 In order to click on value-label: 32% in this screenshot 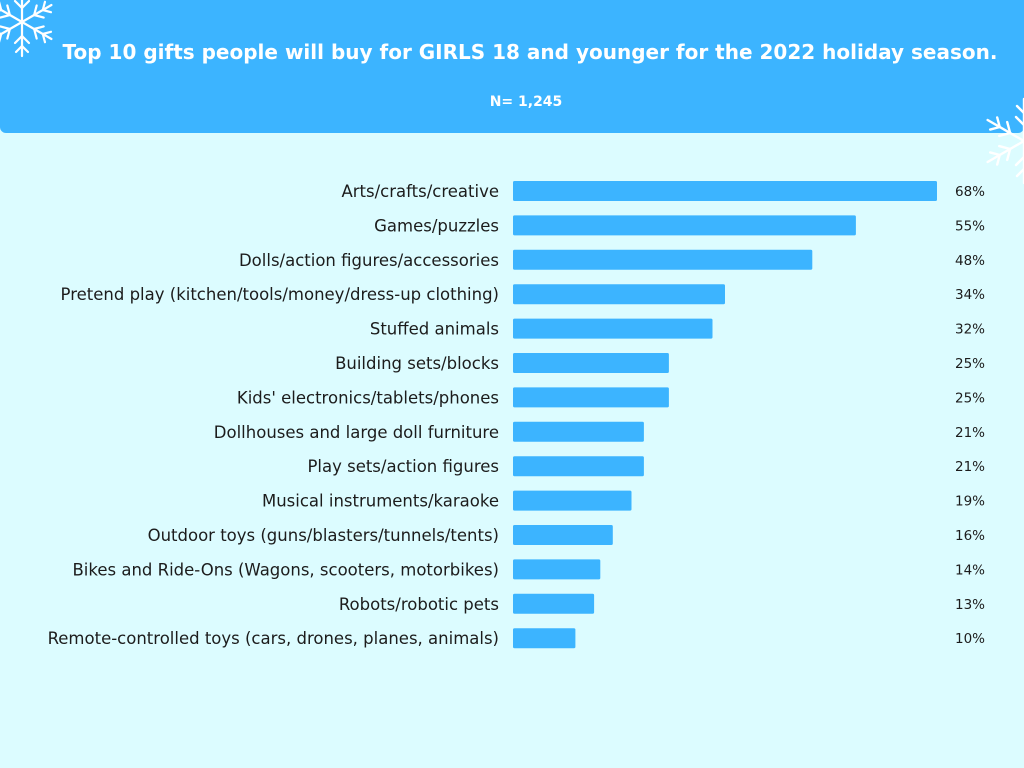, I will do `click(970, 330)`.